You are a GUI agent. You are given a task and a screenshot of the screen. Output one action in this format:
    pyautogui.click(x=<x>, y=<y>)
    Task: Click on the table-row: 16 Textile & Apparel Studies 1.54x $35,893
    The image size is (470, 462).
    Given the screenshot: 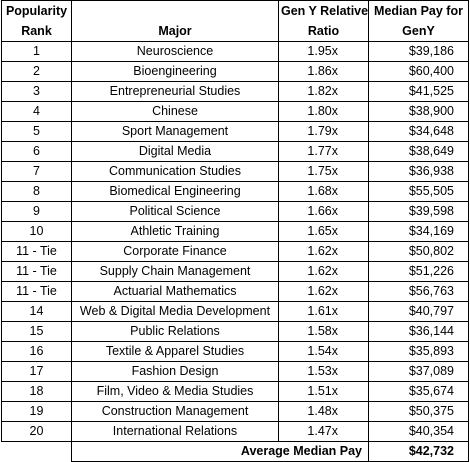 What is the action you would take?
    pyautogui.click(x=235, y=351)
    